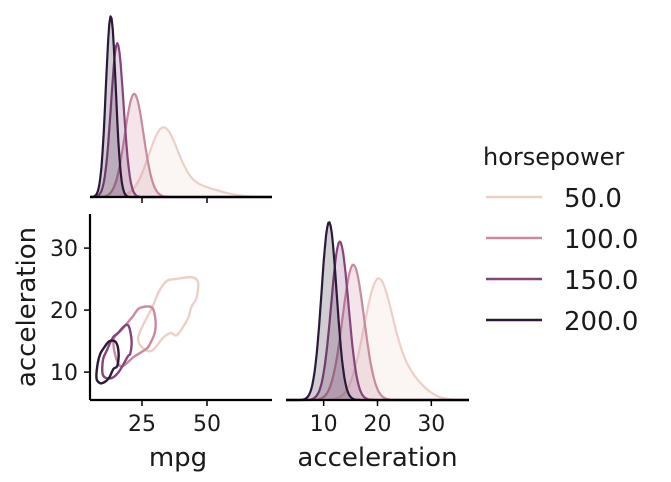  Describe the element at coordinates (562, 260) in the screenshot. I see `legend-entries: 50.0 100.0 150.0 200.0` at that location.